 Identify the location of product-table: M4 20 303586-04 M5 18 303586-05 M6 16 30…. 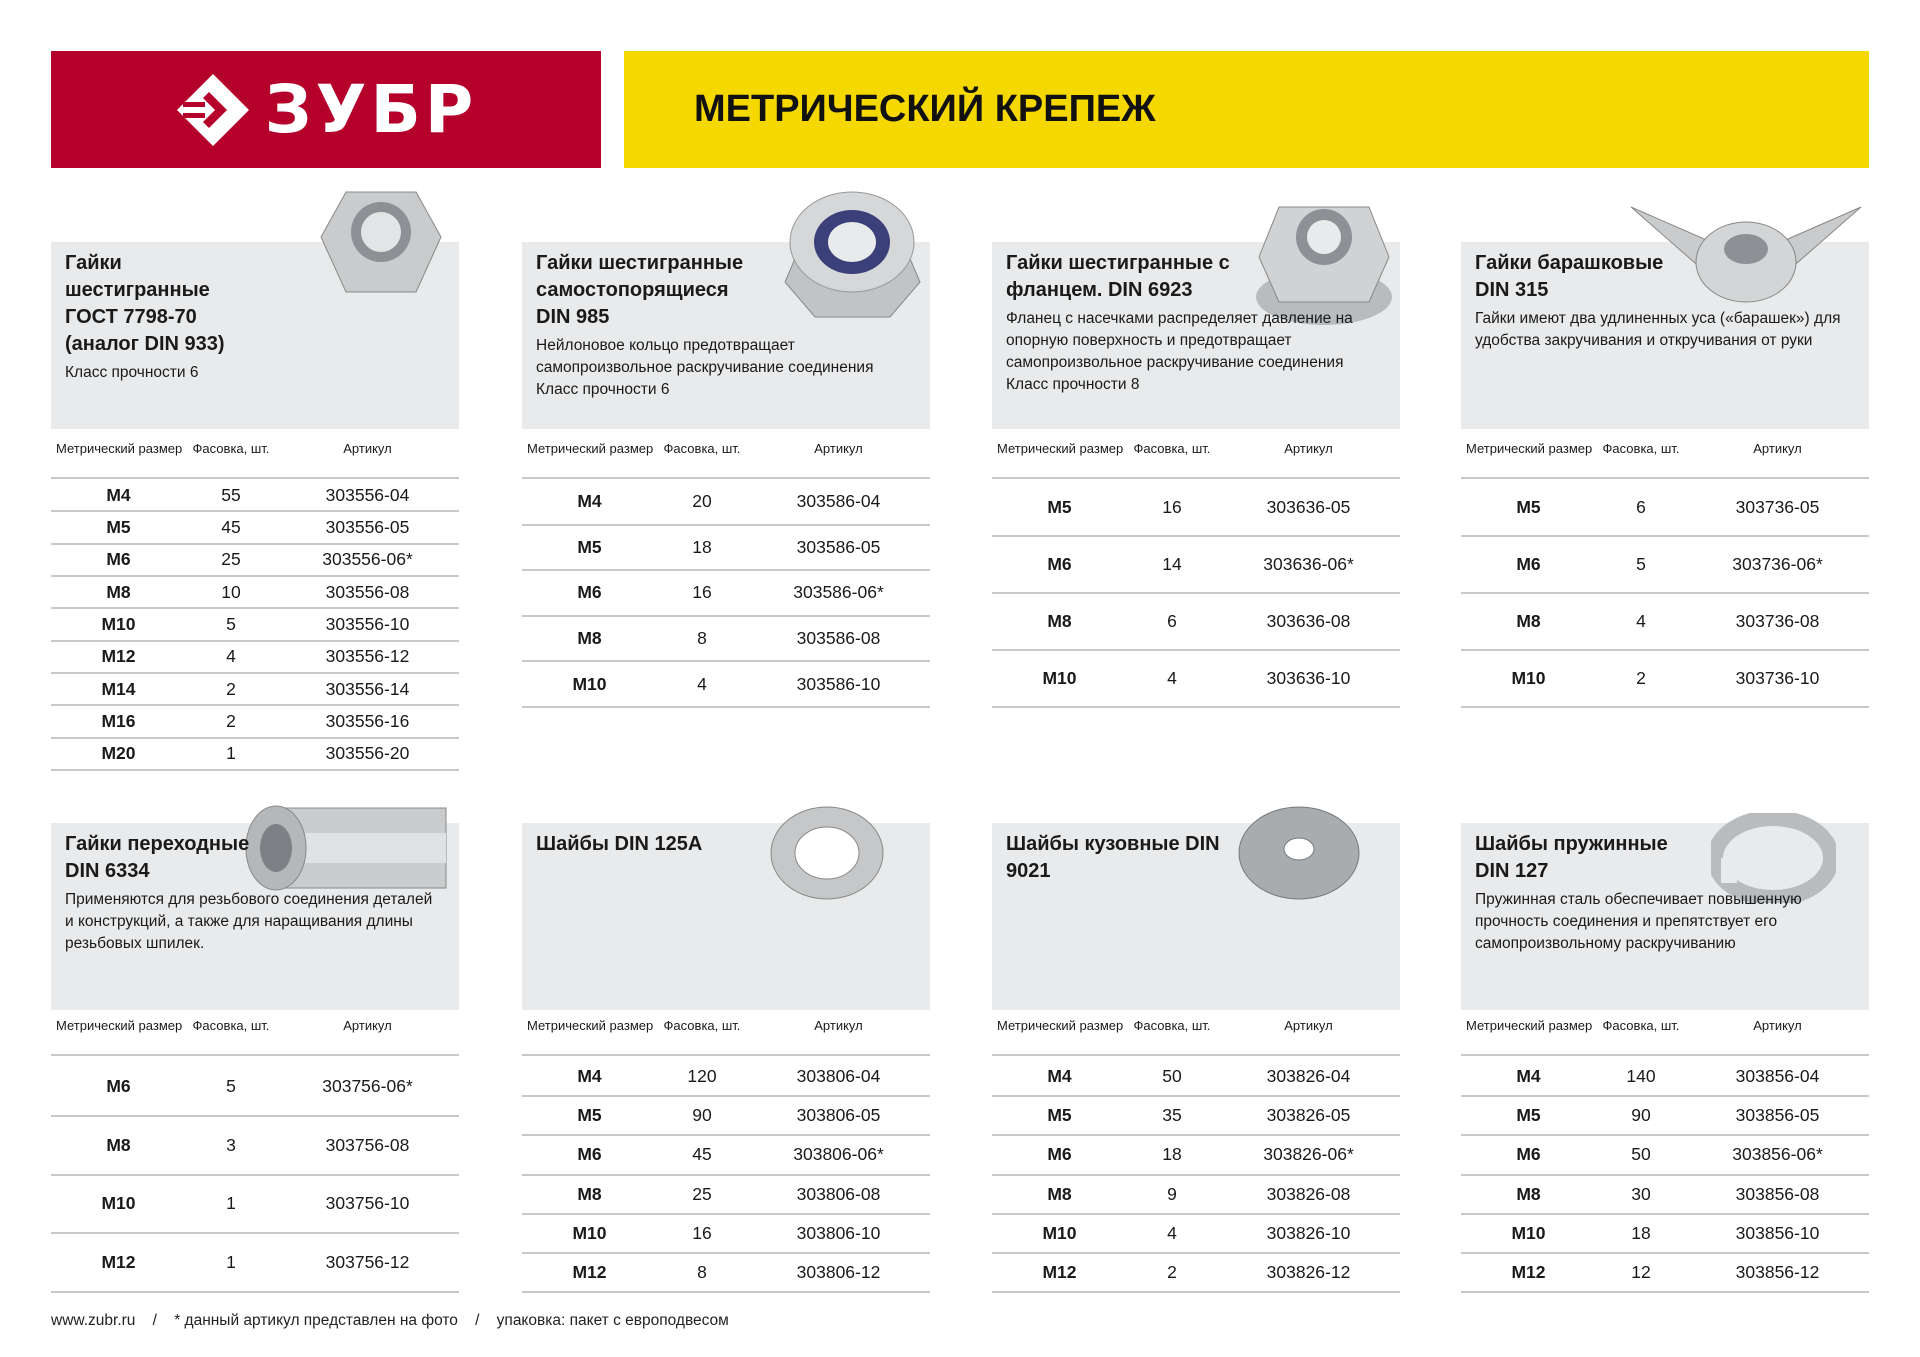
(726, 594).